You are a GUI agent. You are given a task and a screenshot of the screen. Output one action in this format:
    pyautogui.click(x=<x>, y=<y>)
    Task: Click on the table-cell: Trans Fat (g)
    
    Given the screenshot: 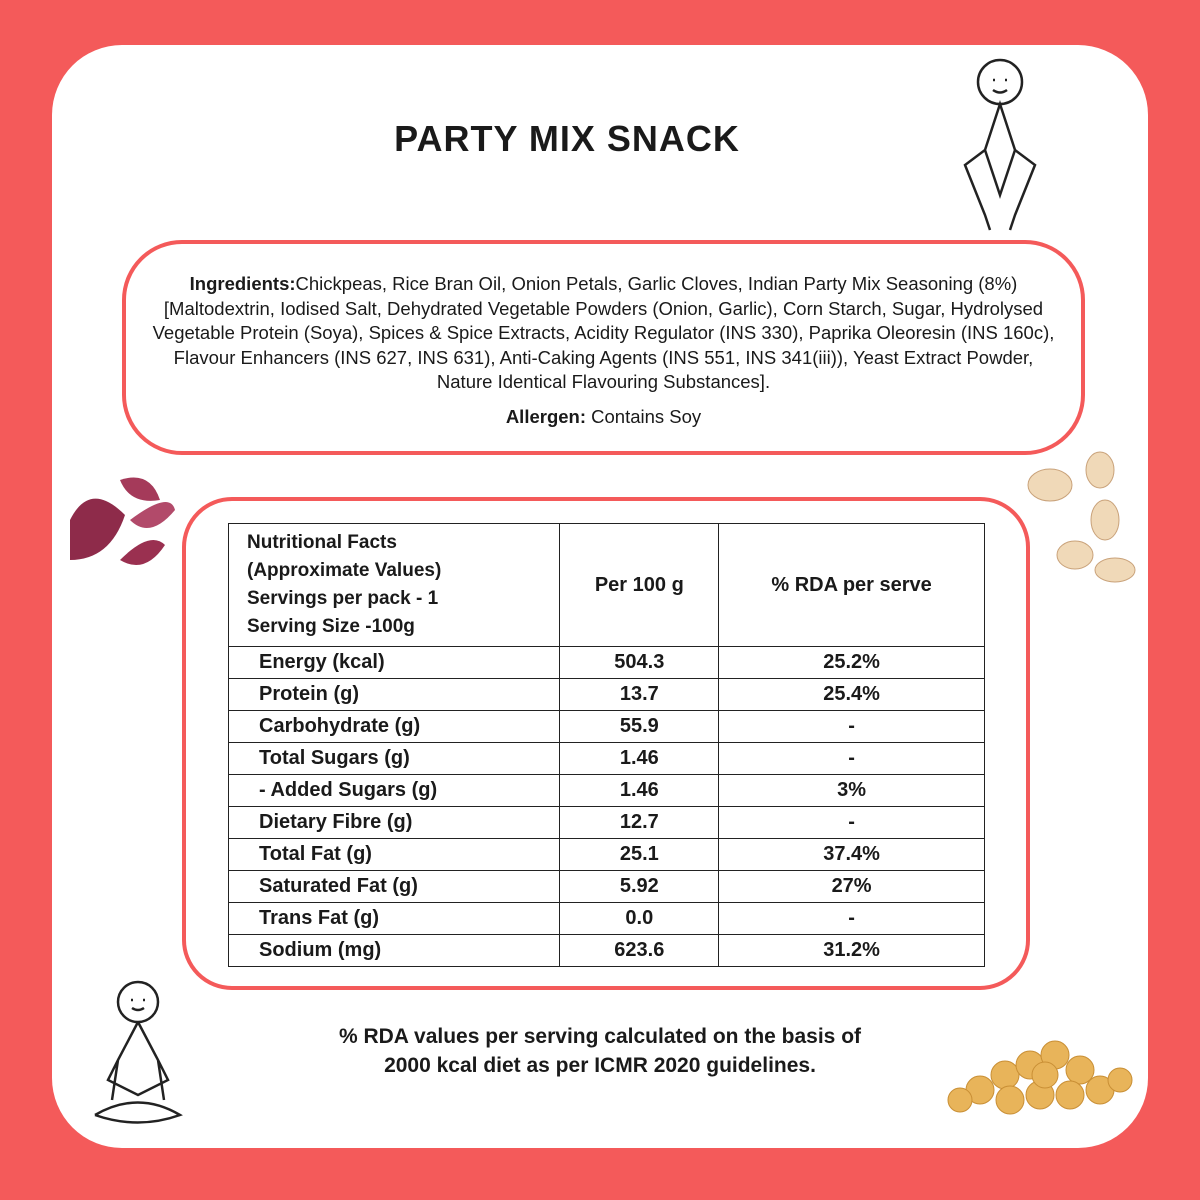 What is the action you would take?
    pyautogui.click(x=394, y=918)
    